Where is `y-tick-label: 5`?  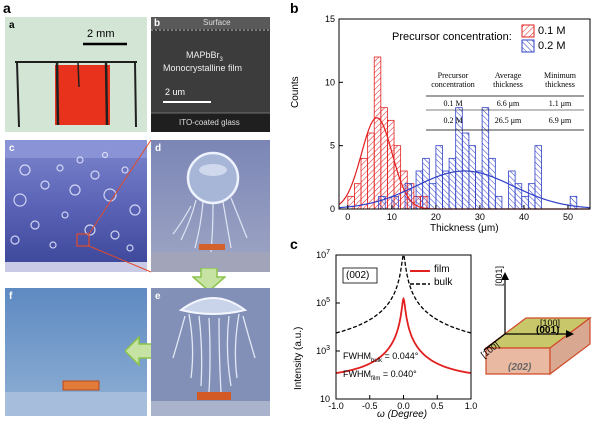 y-tick-label: 5 is located at coordinates (332, 146).